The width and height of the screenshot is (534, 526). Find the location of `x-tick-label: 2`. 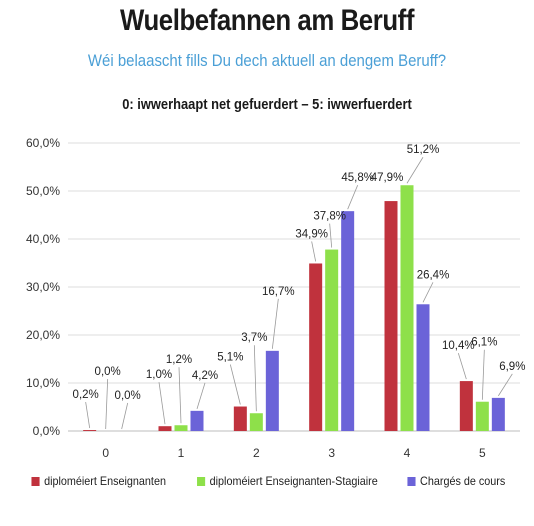

x-tick-label: 2 is located at coordinates (256, 453).